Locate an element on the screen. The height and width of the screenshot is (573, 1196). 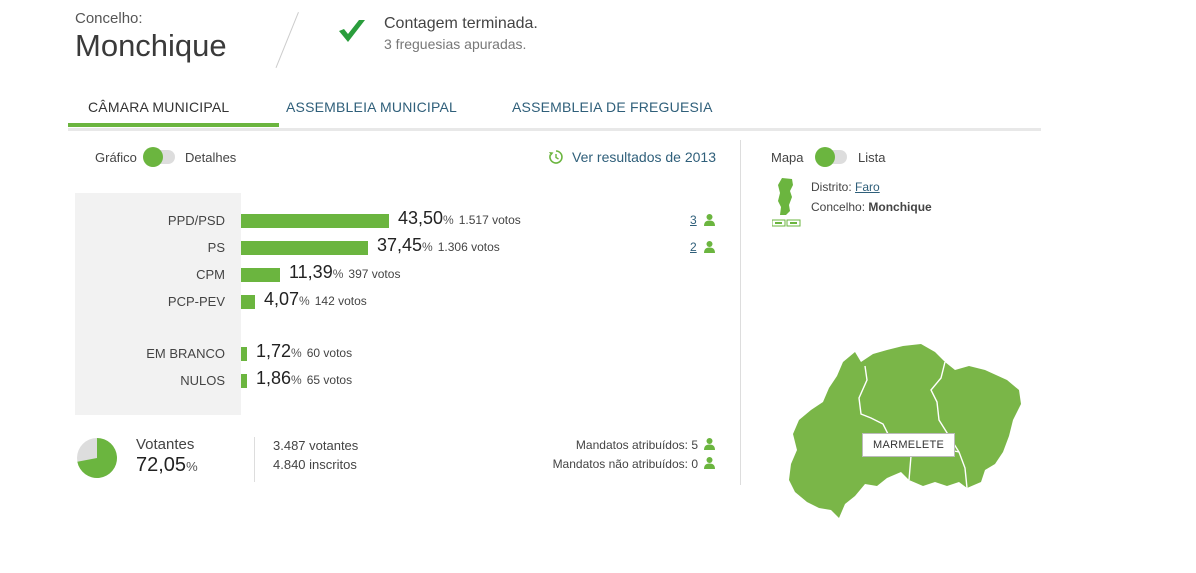
active-tab-indicator is located at coordinates (173, 125).